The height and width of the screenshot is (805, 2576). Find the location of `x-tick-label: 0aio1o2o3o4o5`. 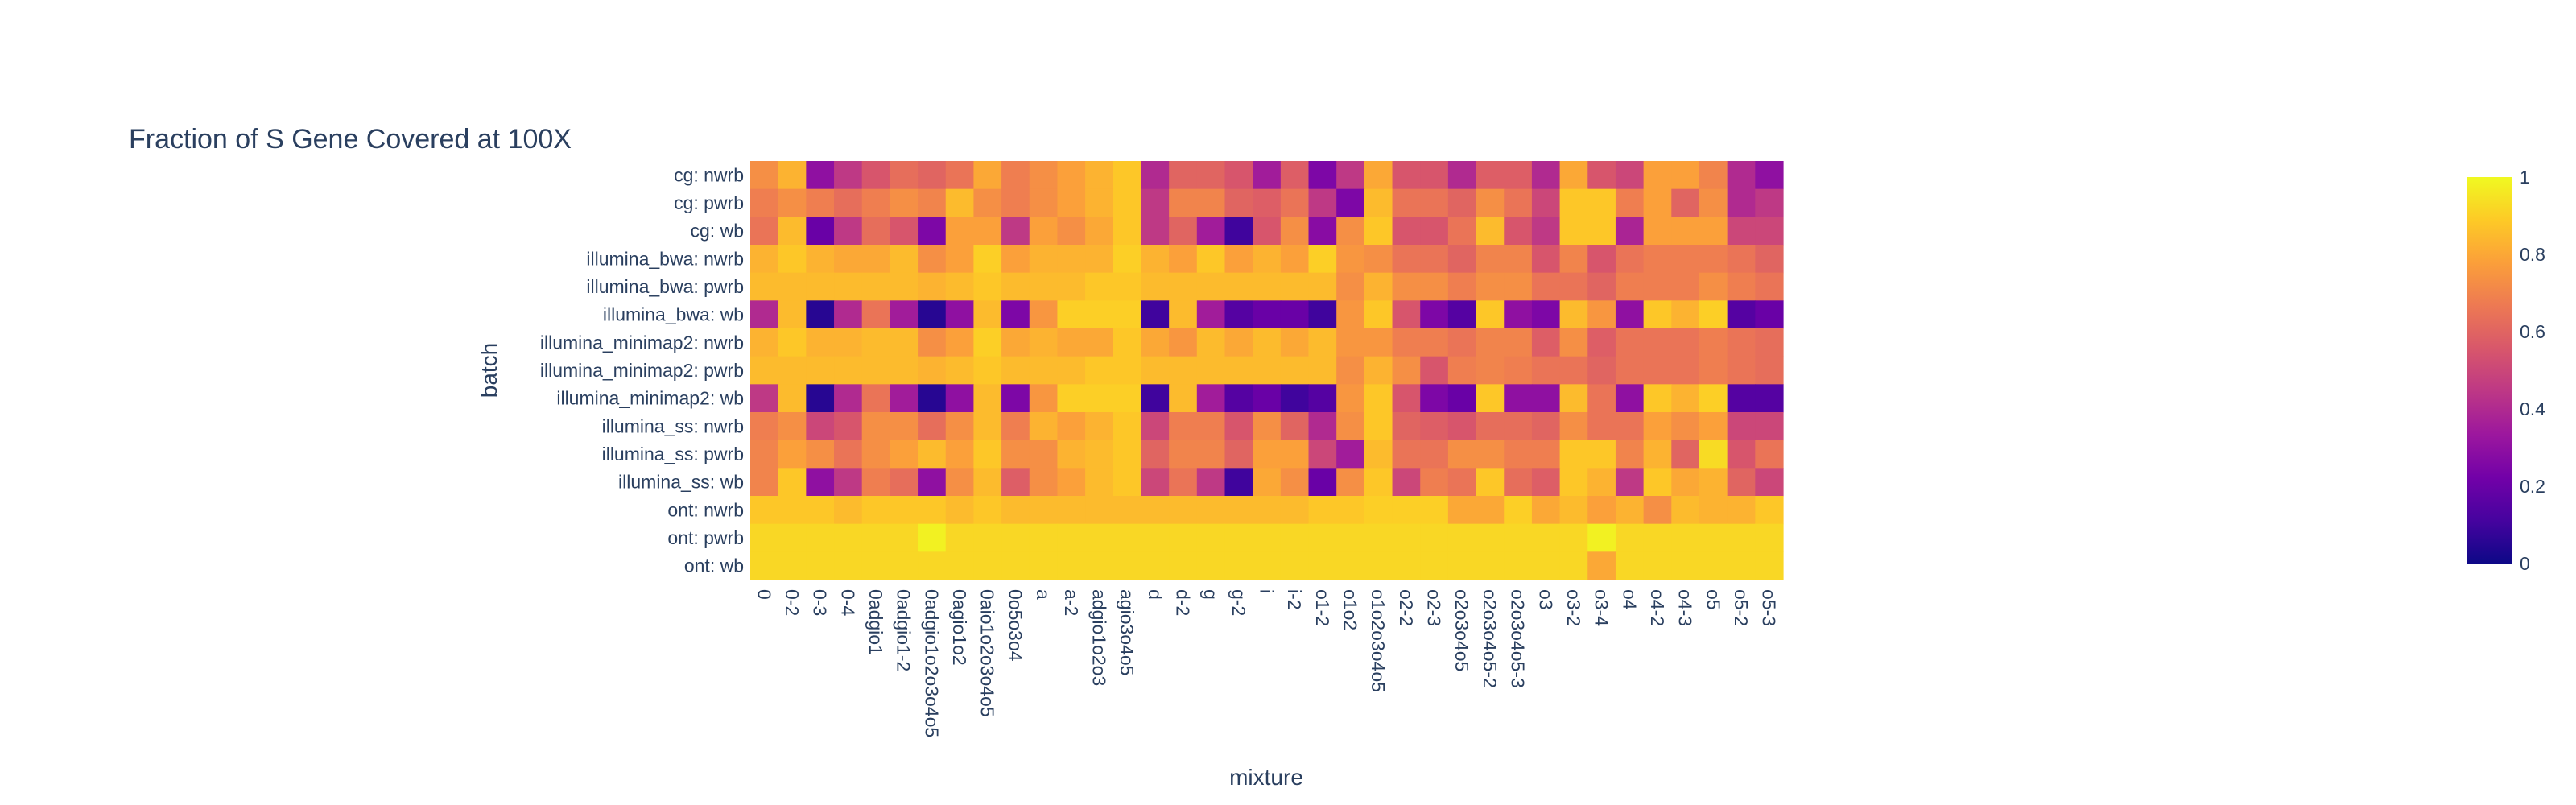

x-tick-label: 0aio1o2o3o4o5 is located at coordinates (987, 653).